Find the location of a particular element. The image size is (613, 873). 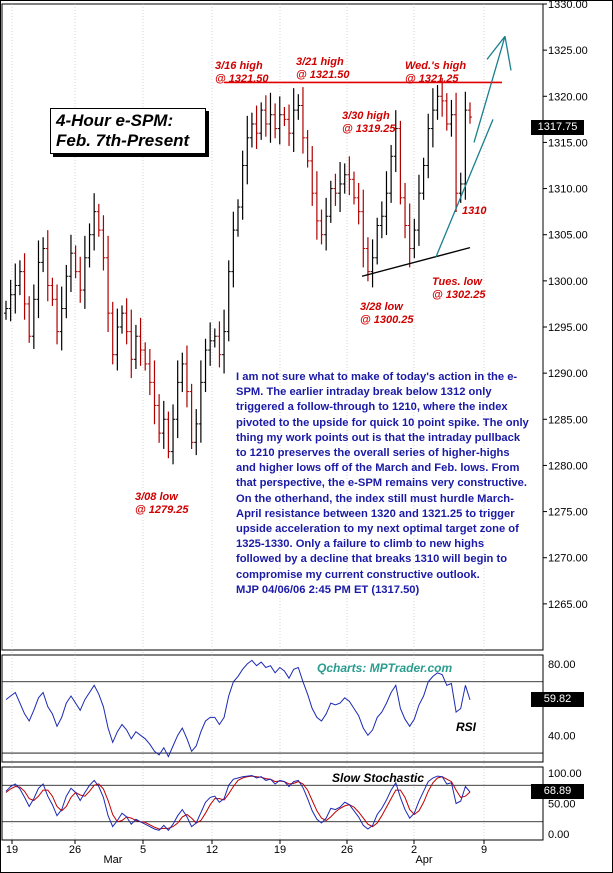

annotation-text: 1310 is located at coordinates (474, 211).